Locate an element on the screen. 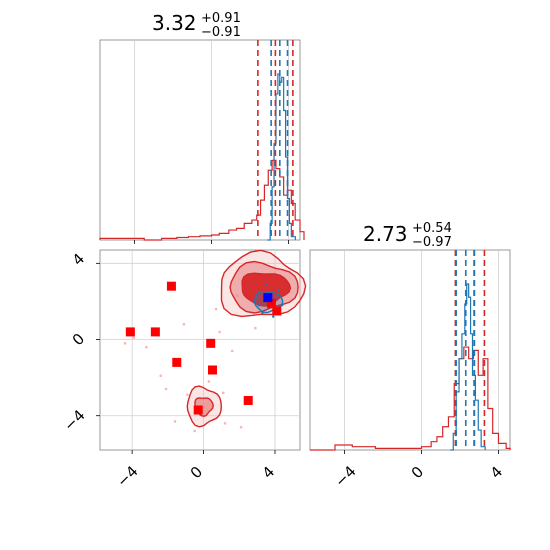 This screenshot has height=550, width=550. top-left-title-lower: −0.91 is located at coordinates (221, 32).